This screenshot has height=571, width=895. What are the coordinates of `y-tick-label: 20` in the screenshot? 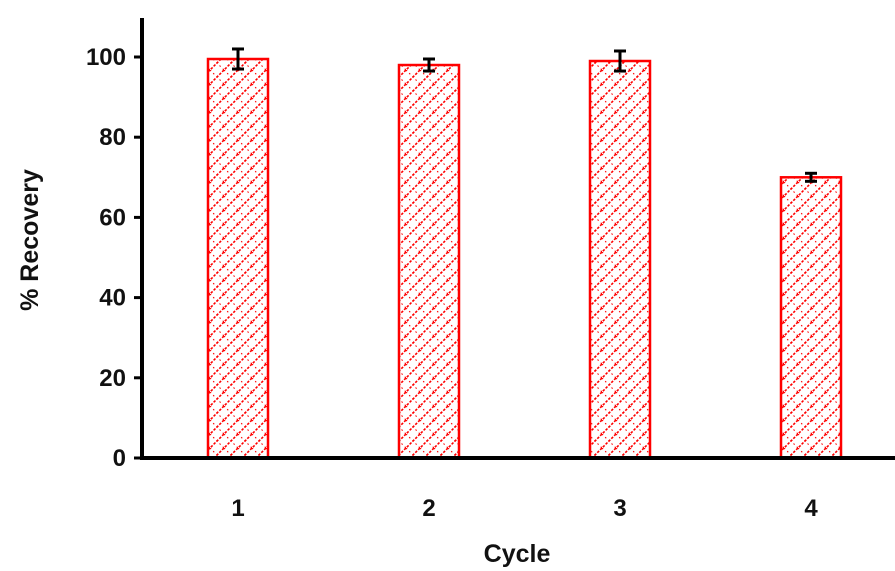 It's located at (112, 378).